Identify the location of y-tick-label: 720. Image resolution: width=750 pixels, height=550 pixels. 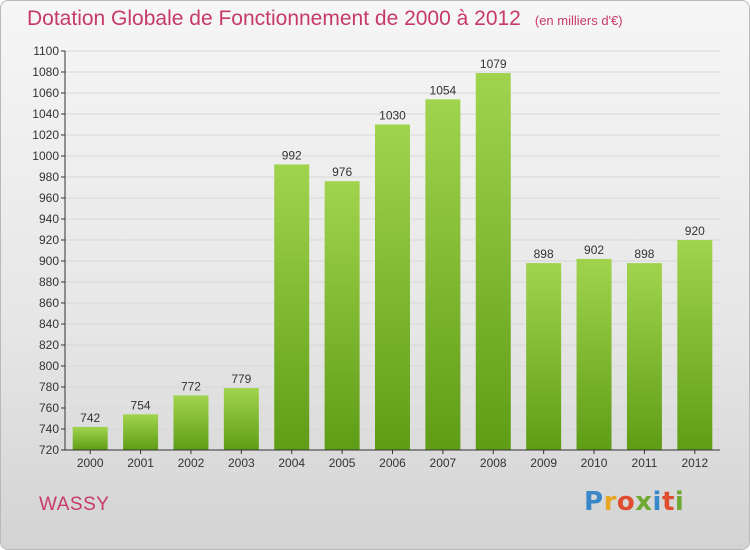
(49, 450).